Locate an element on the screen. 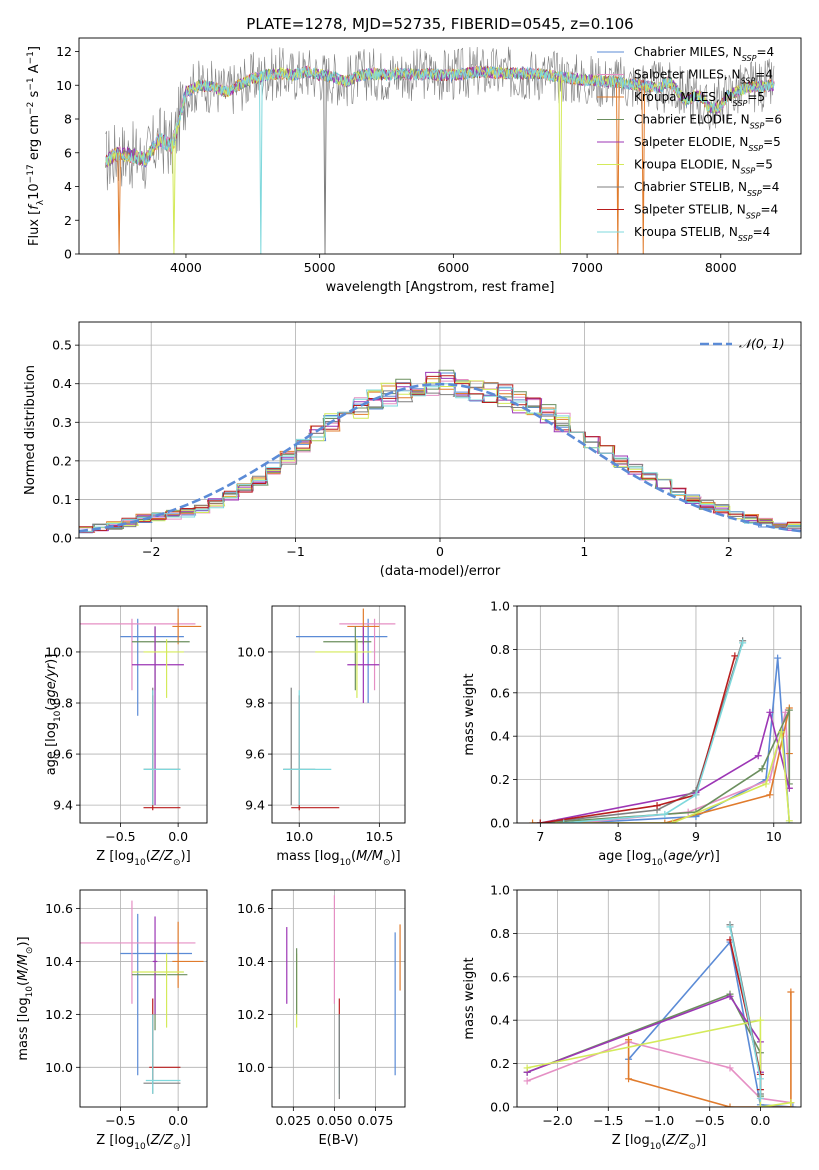  y-axis-label: mass [log10(M/M⊙)] is located at coordinates (25, 998).